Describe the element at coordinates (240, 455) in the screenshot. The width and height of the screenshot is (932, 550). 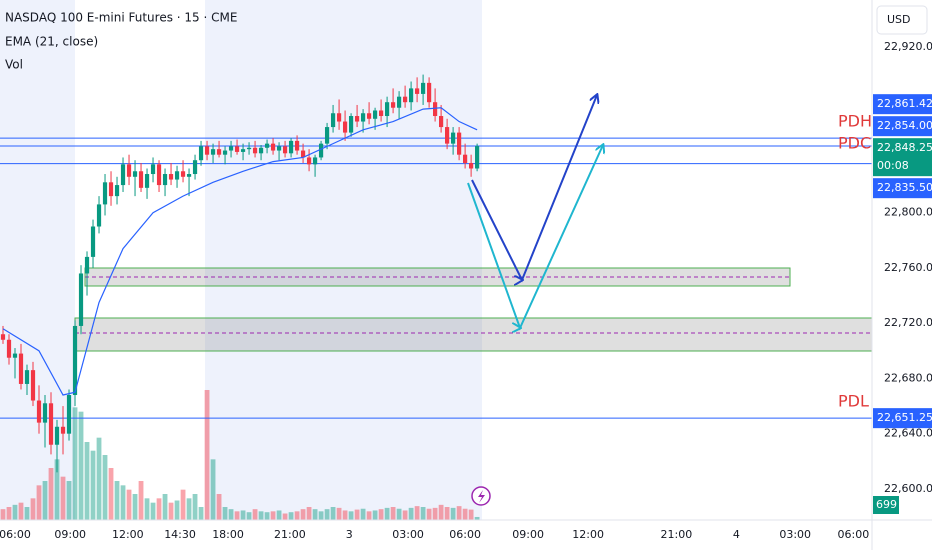
I see `volume-layer` at that location.